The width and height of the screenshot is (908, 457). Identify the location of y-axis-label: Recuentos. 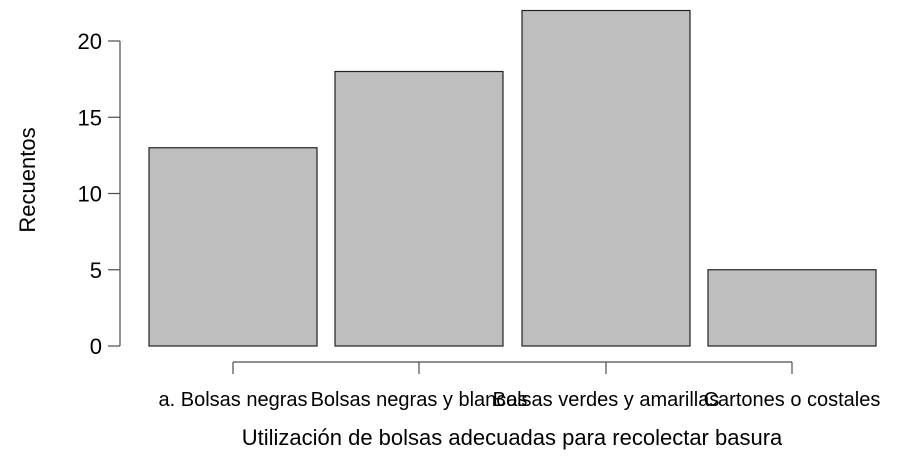
(27, 179).